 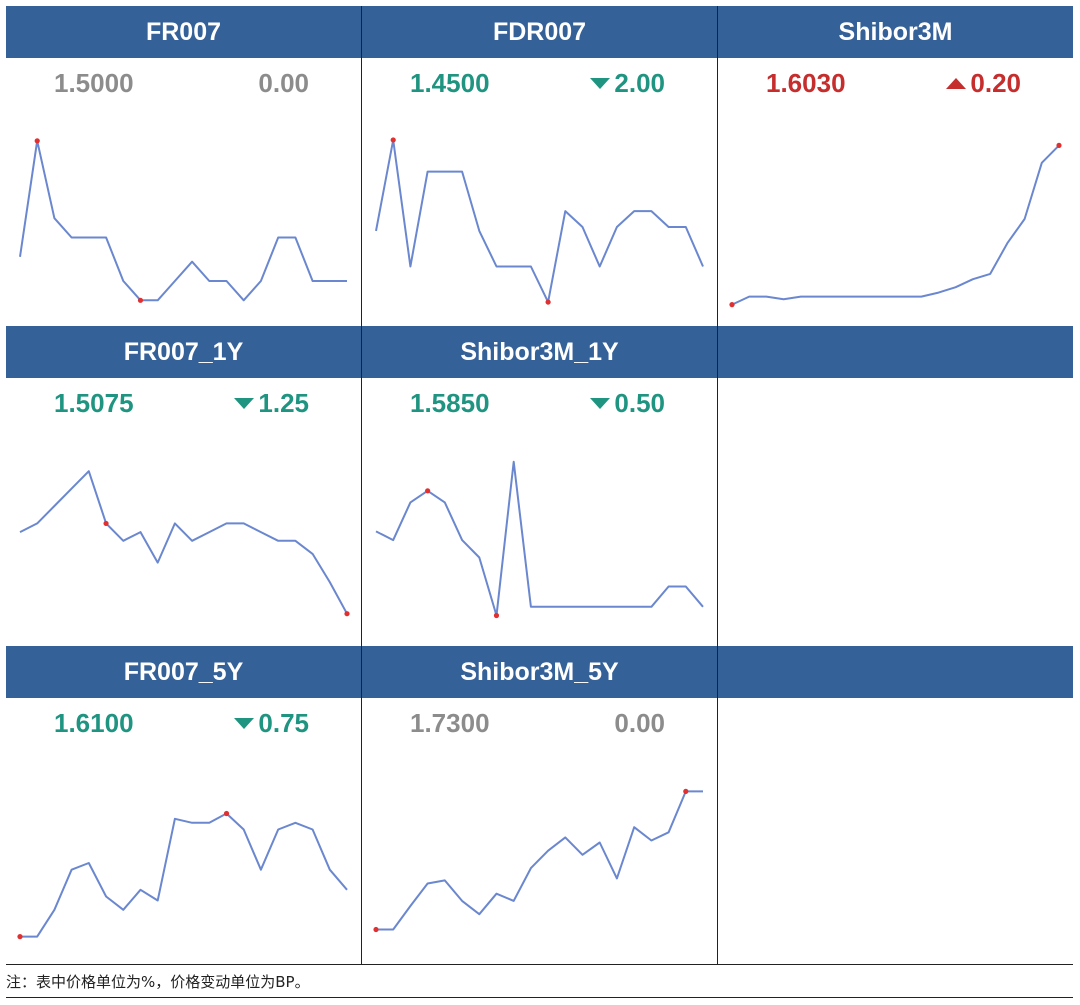 What do you see at coordinates (450, 83) in the screenshot?
I see `panel-value: 1.4500` at bounding box center [450, 83].